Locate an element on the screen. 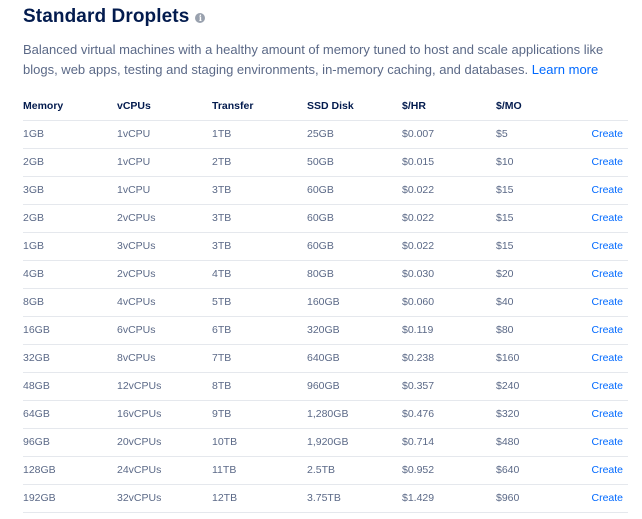 Image resolution: width=642 pixels, height=519 pixels. cell-ssd-disk: 160GB is located at coordinates (323, 302).